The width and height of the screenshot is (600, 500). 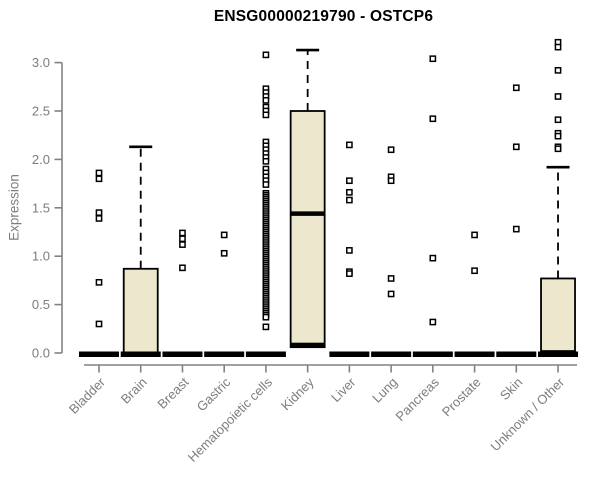 I want to click on x-tick-label-breast: Breast, so click(x=172, y=392).